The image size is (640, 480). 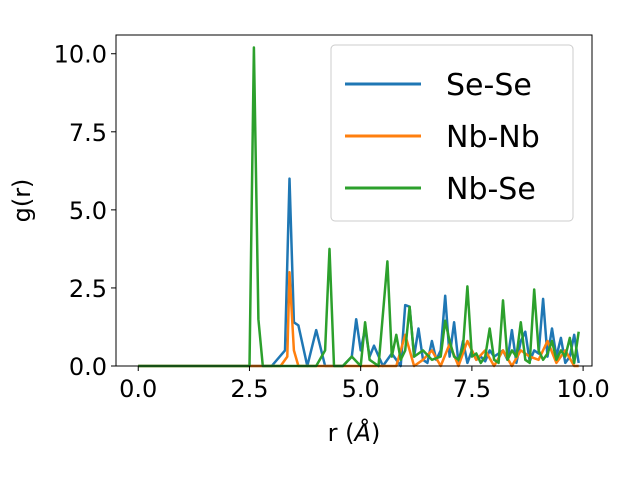 What do you see at coordinates (491, 189) in the screenshot?
I see `legend-label: Nb-Se` at bounding box center [491, 189].